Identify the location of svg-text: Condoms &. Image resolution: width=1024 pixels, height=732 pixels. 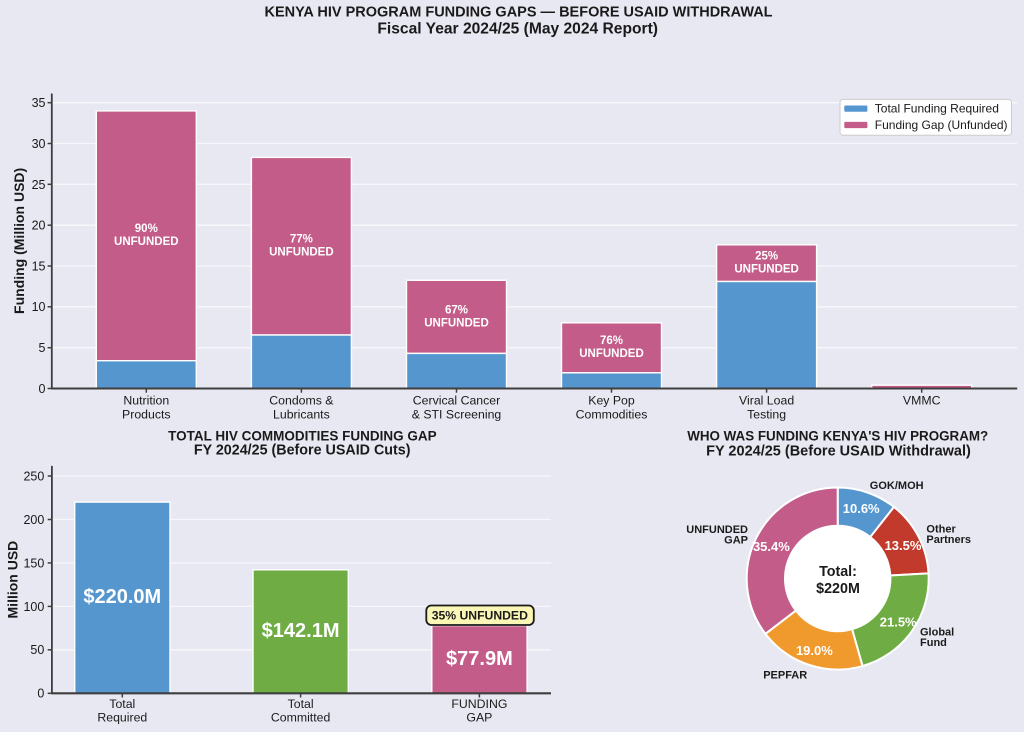
(301, 401).